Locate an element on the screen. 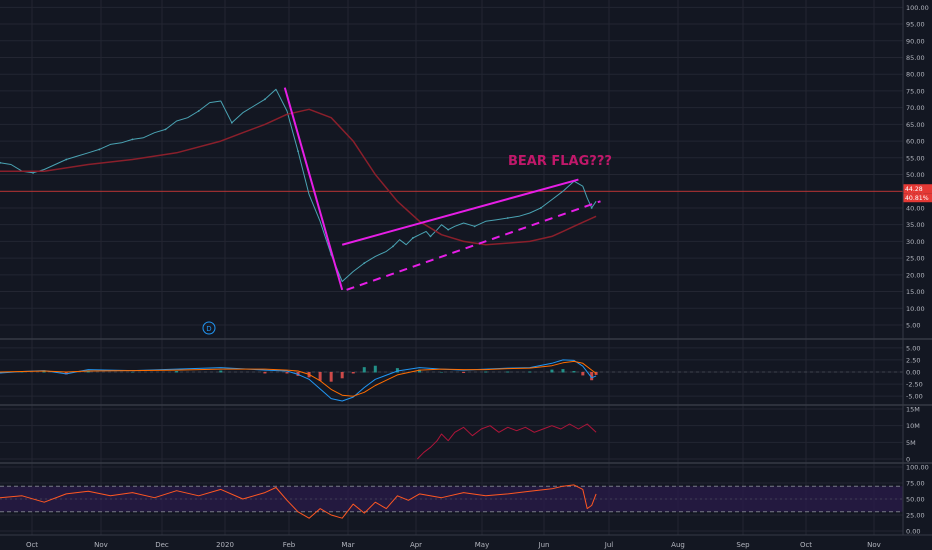  trendline-dashed is located at coordinates (473, 245).